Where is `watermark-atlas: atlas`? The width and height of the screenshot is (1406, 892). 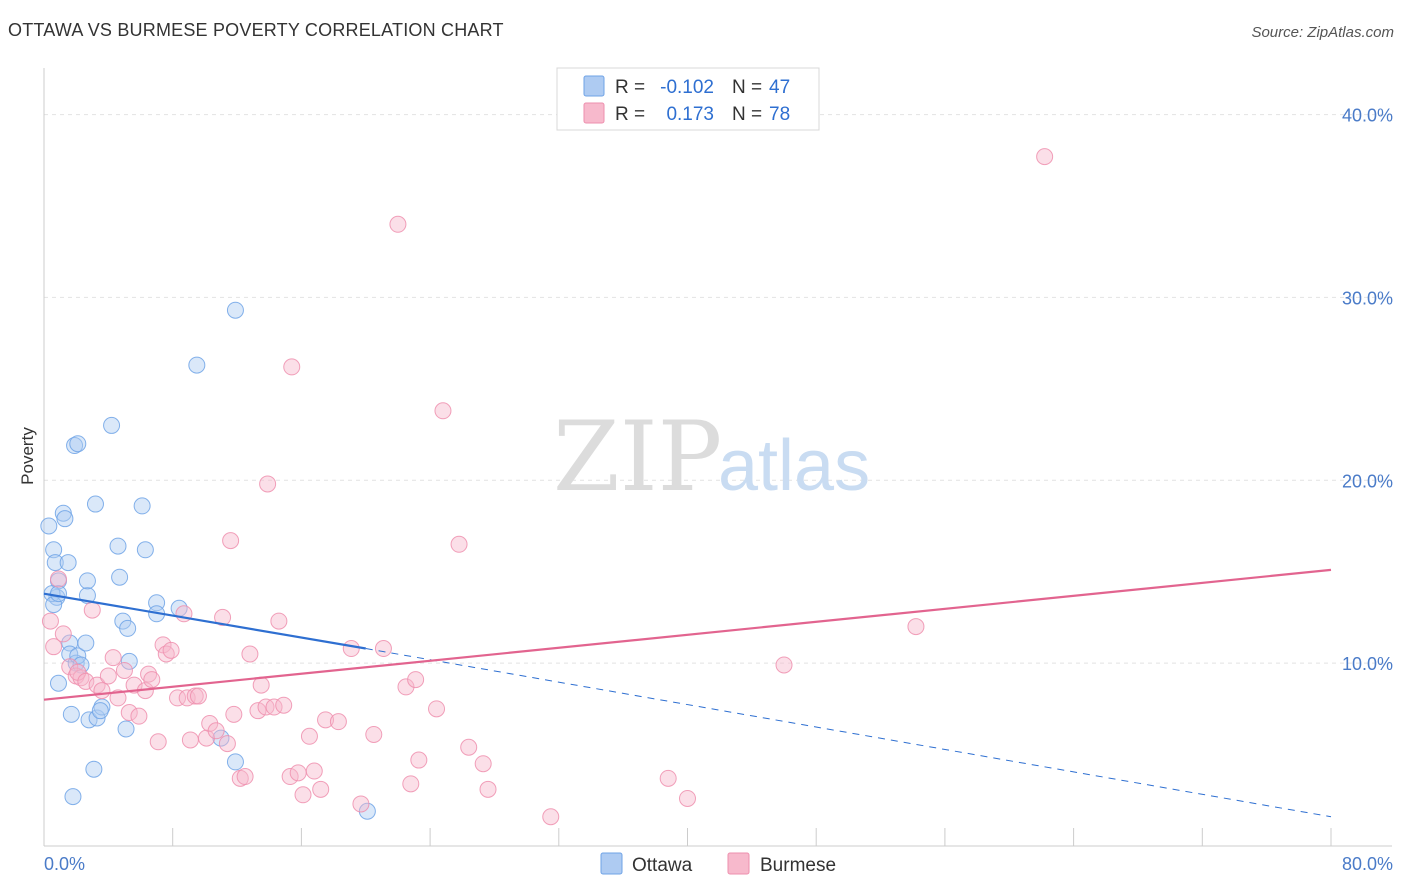
watermark-atlas: atlas is located at coordinates (794, 466).